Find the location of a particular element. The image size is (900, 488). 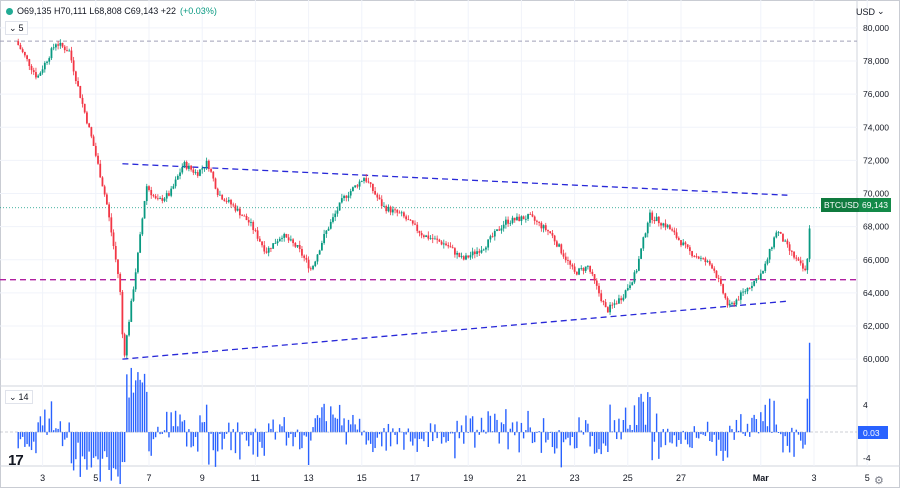

indicator-count: 5 is located at coordinates (21, 28).